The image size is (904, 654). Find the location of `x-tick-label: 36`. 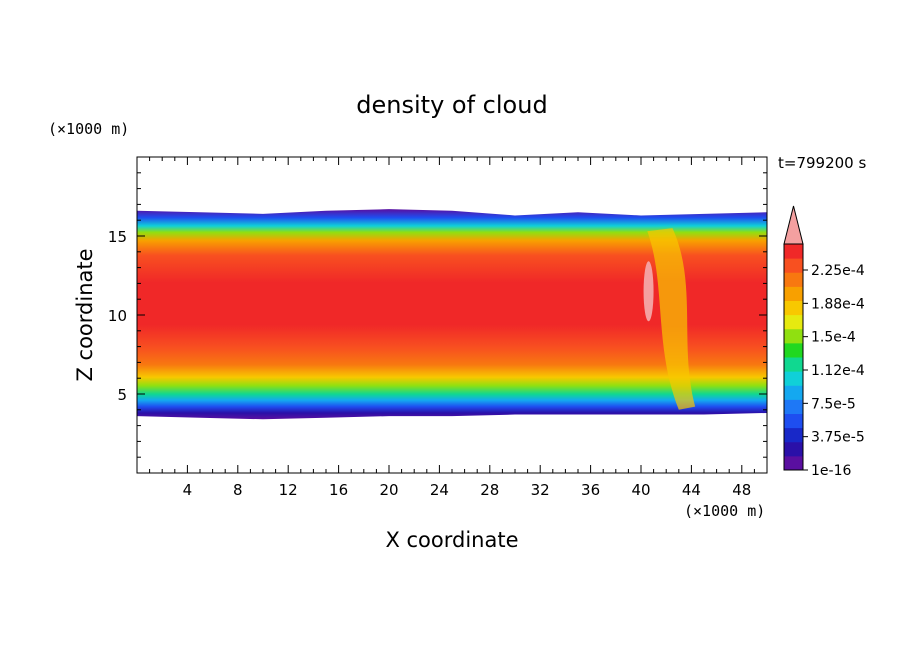

x-tick-label: 36 is located at coordinates (590, 490).